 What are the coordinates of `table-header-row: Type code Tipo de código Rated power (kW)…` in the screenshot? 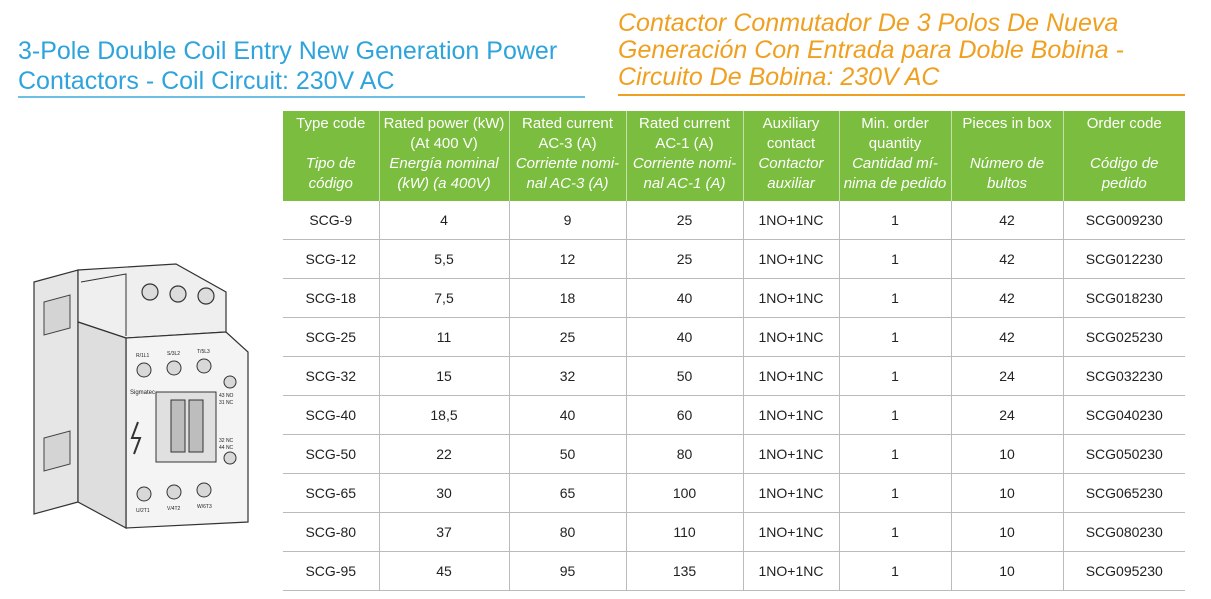 It's located at (734, 156).